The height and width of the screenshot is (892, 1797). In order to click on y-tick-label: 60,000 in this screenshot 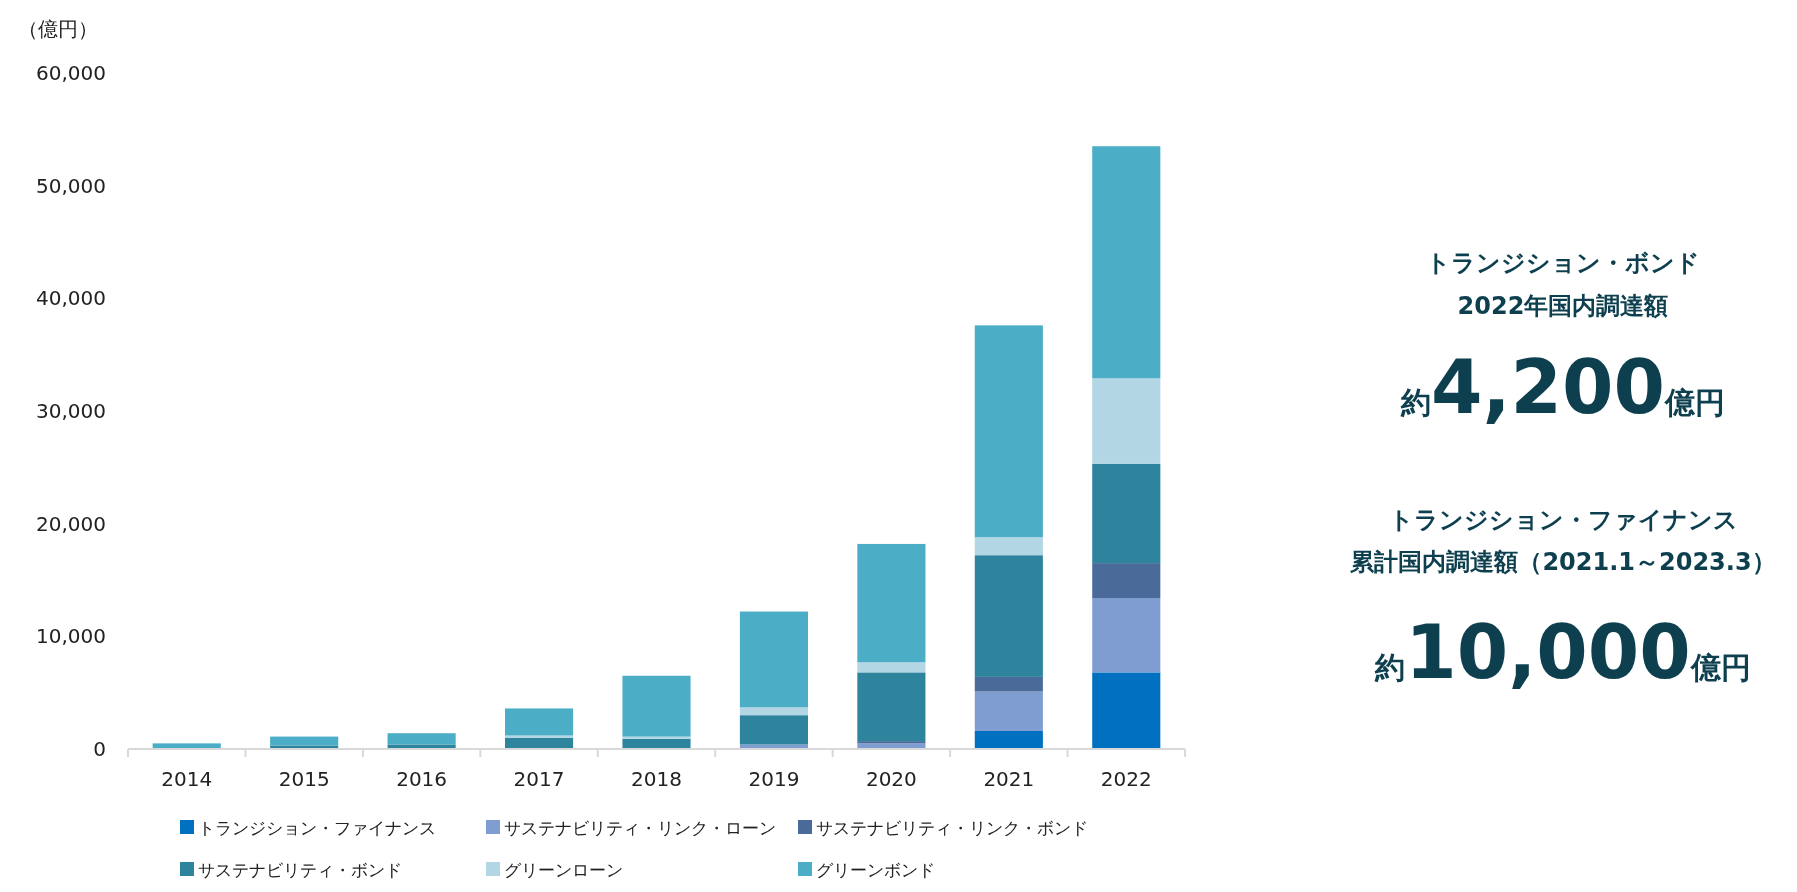, I will do `click(71, 73)`.